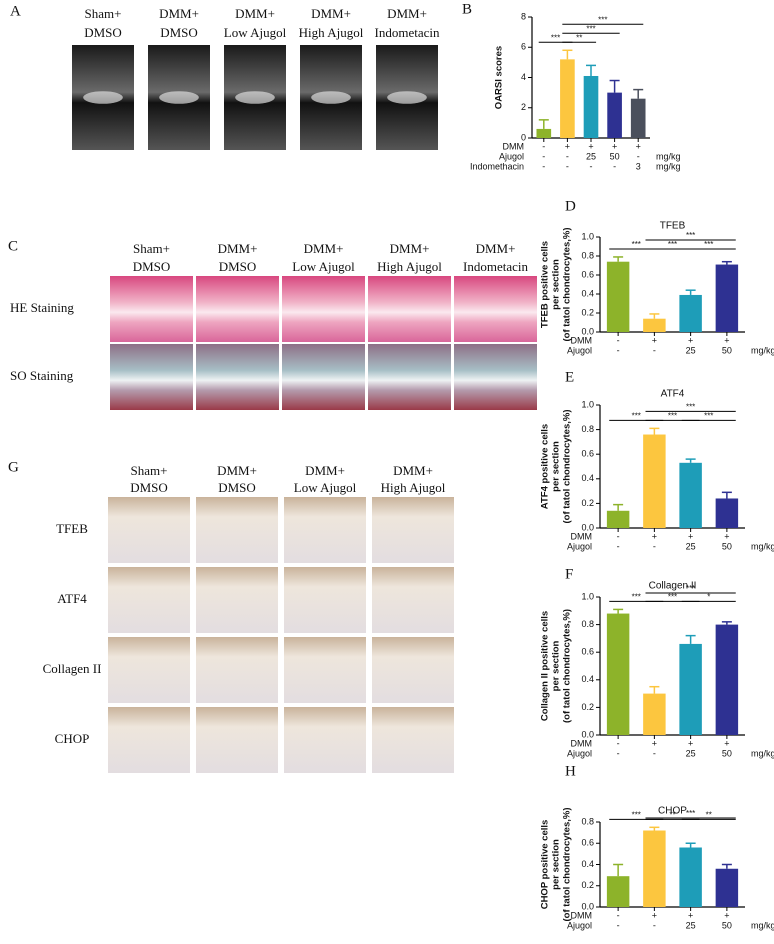 This screenshot has width=774, height=944. What do you see at coordinates (523, 47) in the screenshot?
I see `y-tick-label: 6` at bounding box center [523, 47].